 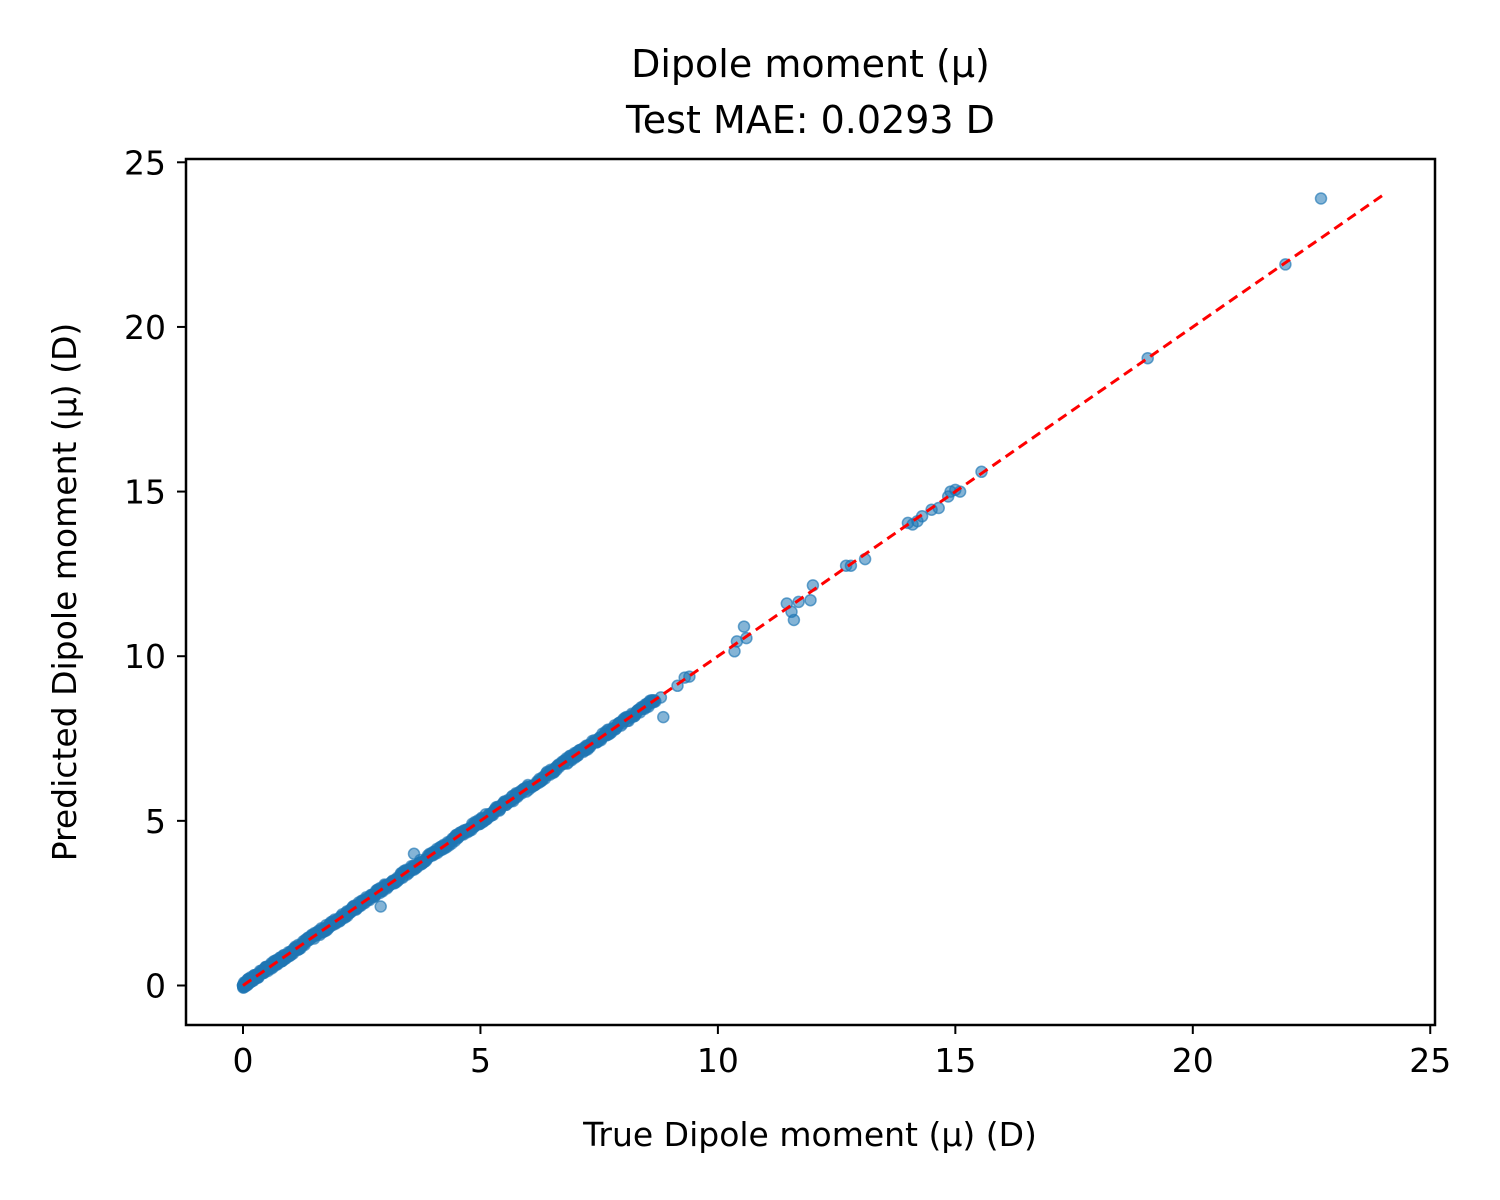 What do you see at coordinates (810, 120) in the screenshot?
I see `chart-subtitle: Test MAE: 0.0293 D` at bounding box center [810, 120].